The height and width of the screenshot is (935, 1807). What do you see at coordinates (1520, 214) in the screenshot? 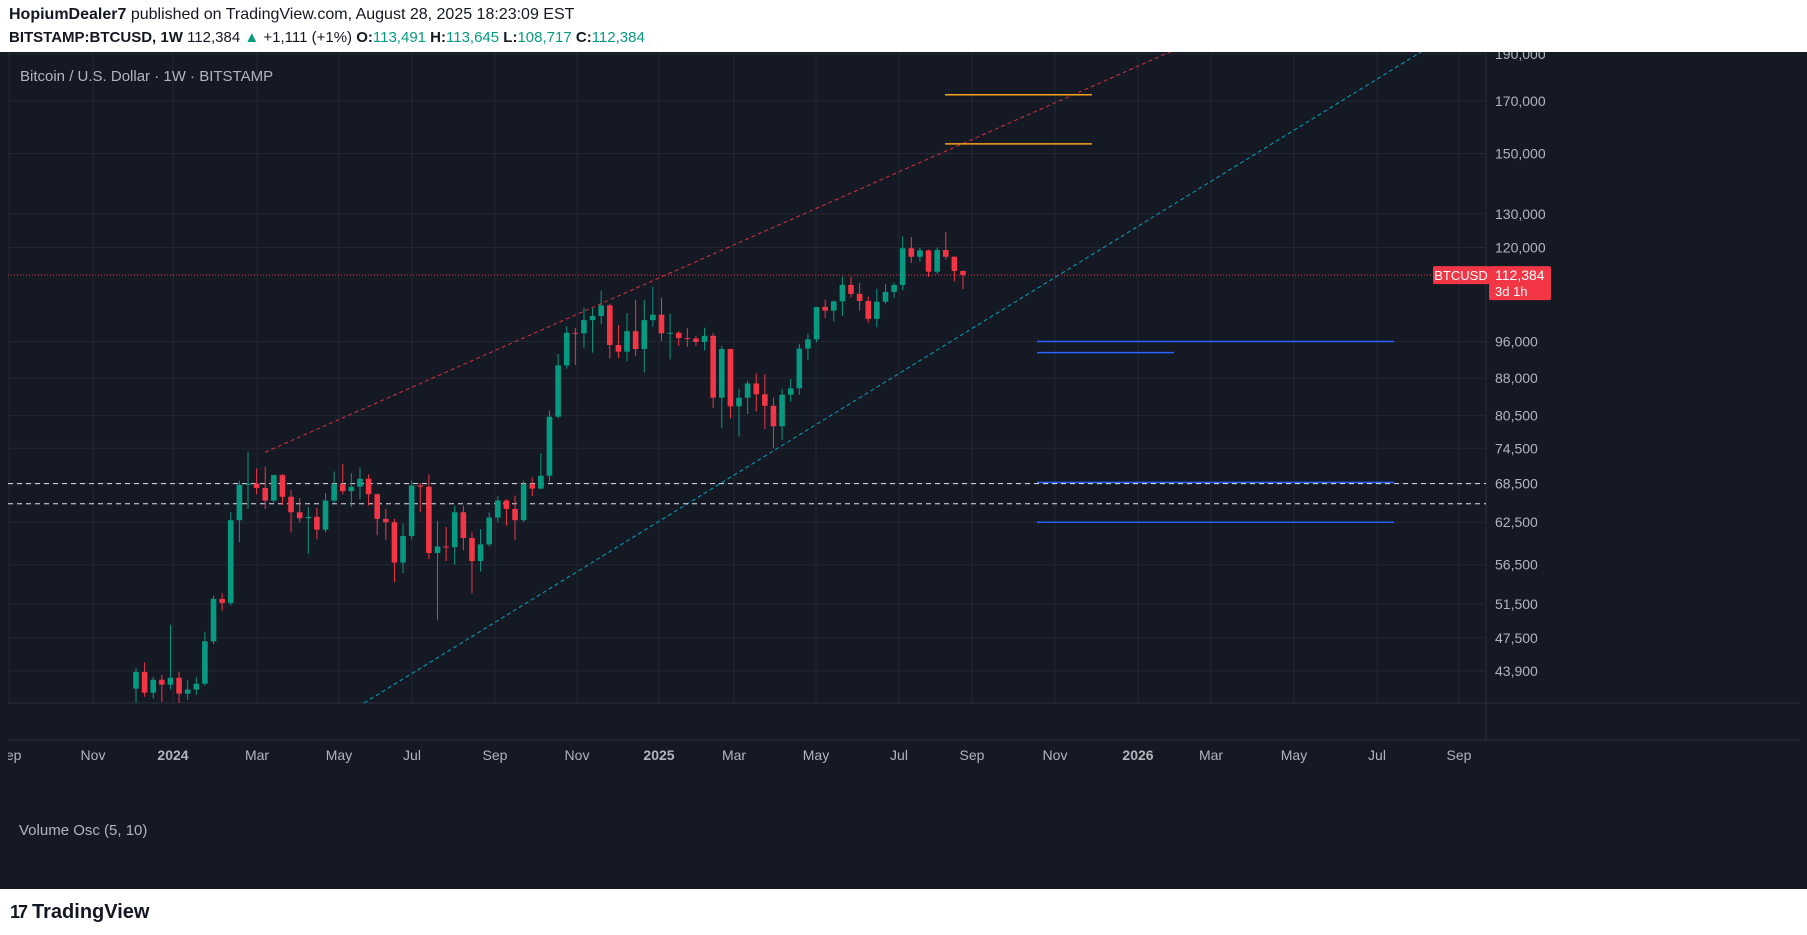
I see `y-tick-label: 130,000` at bounding box center [1520, 214].